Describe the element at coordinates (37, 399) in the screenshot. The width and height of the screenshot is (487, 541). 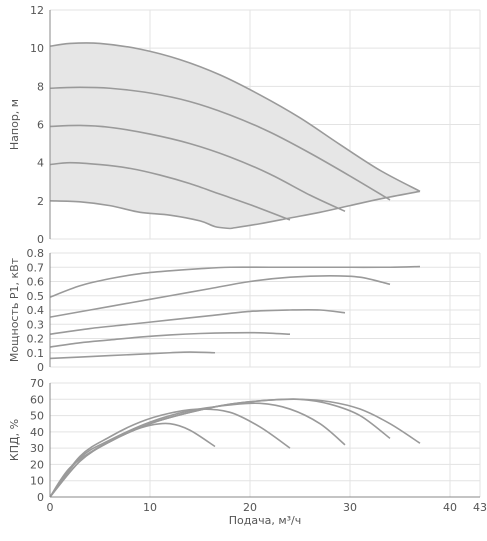
I see `y-tick-label: 60` at that location.